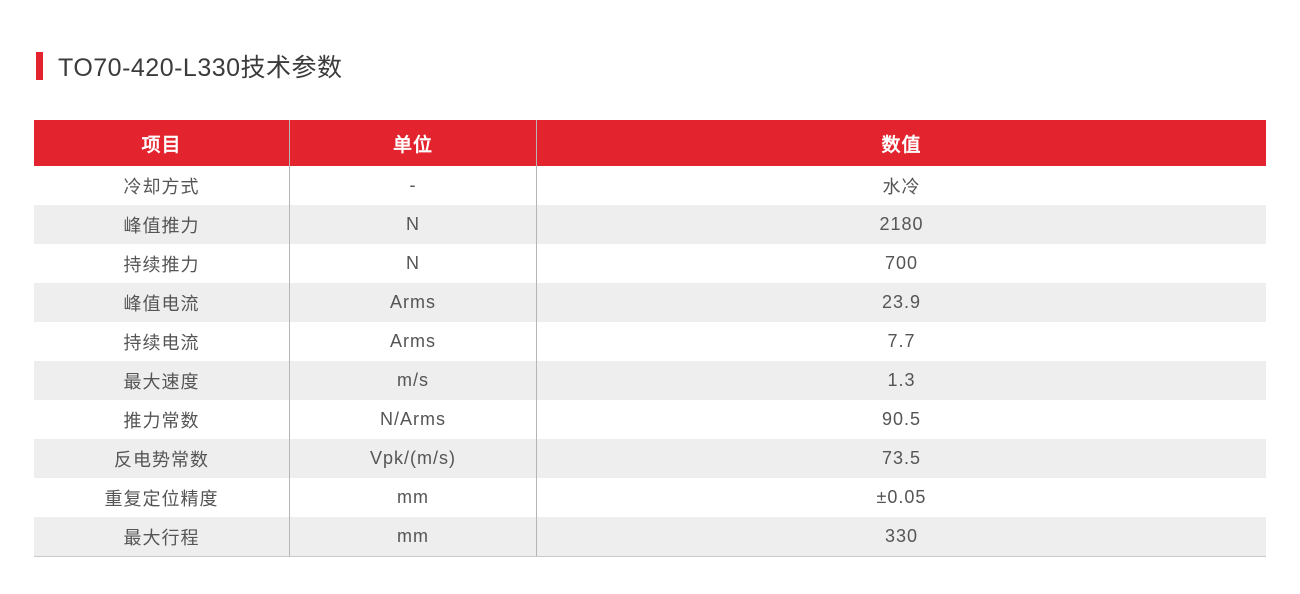  I want to click on table-cell: m/s, so click(413, 380).